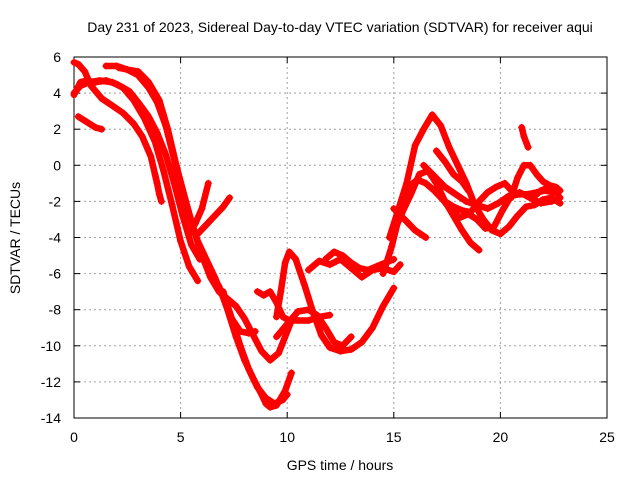  Describe the element at coordinates (74, 437) in the screenshot. I see `x-tick-label: 0` at that location.